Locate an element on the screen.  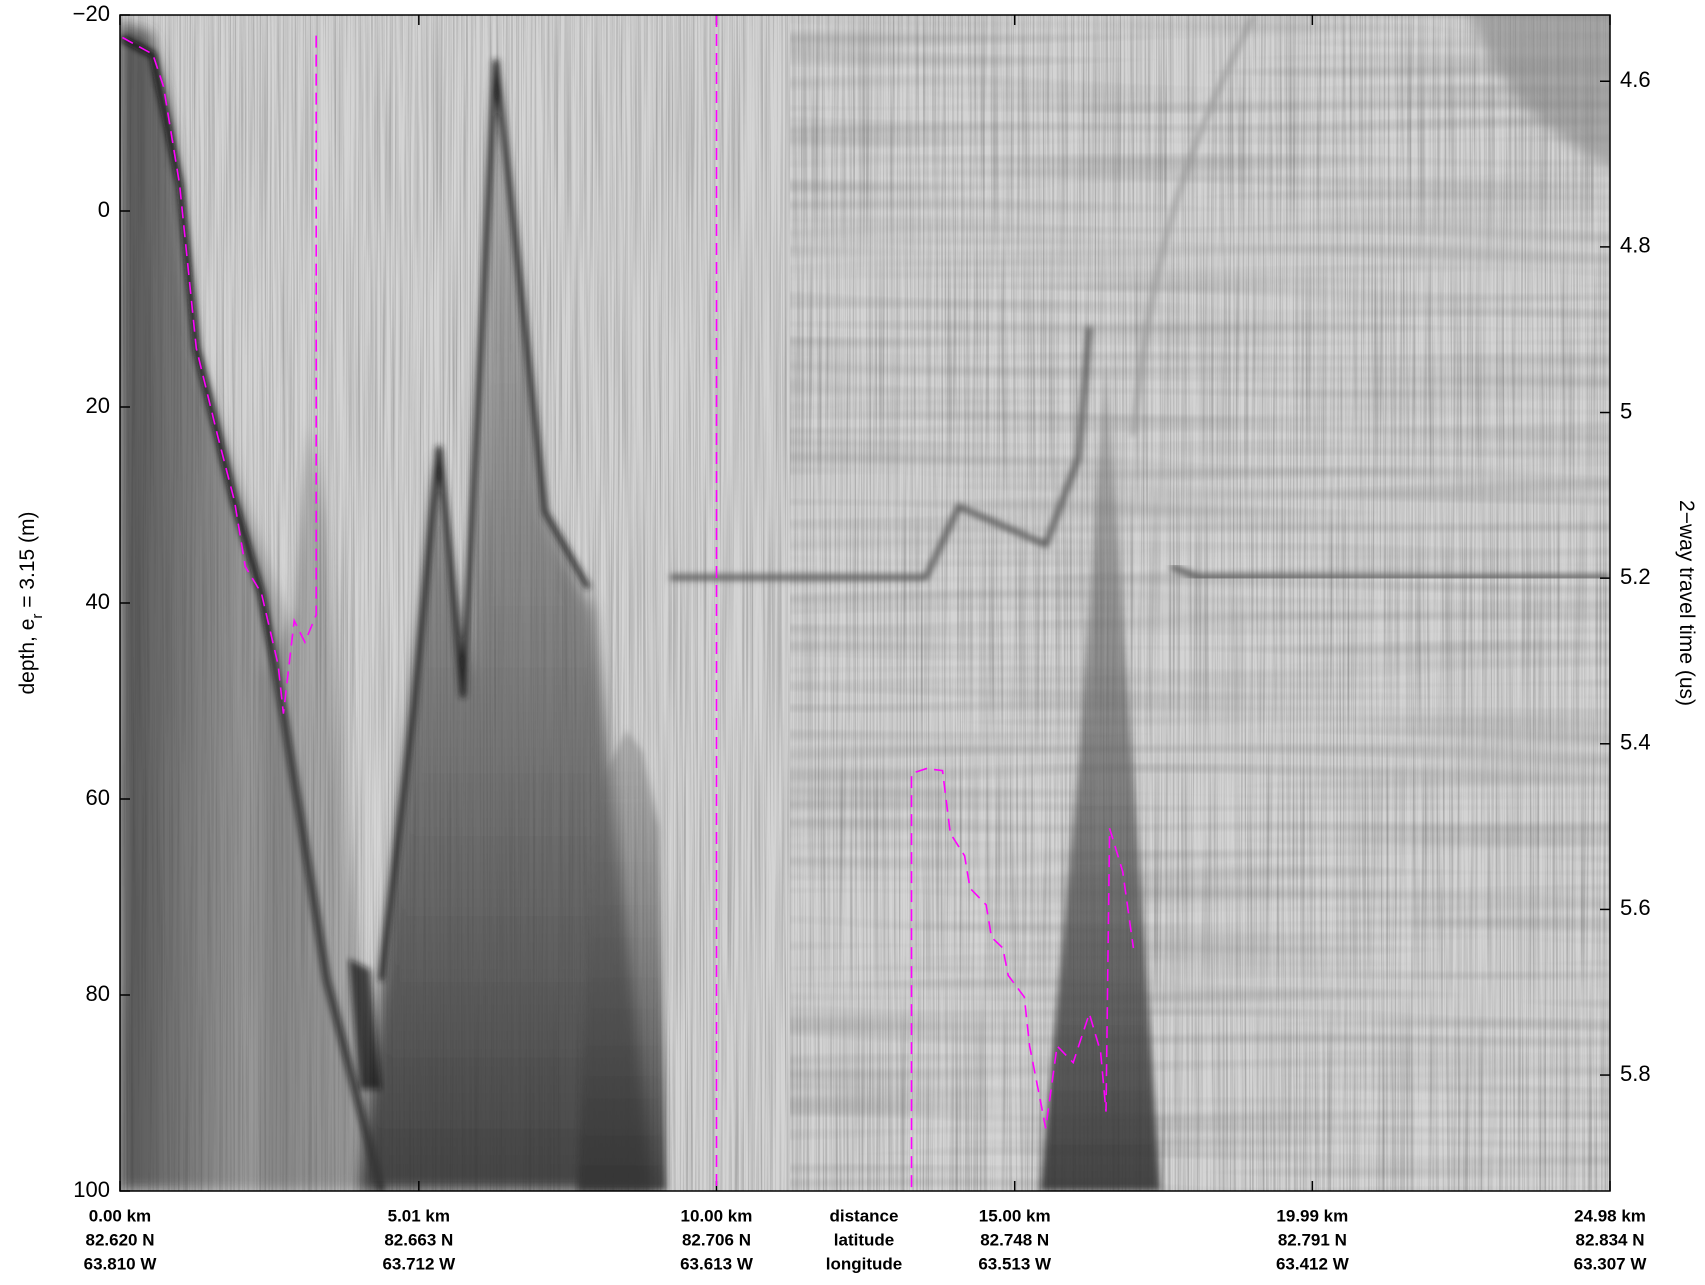
longitude-label: 63.513 W is located at coordinates (1015, 1263).